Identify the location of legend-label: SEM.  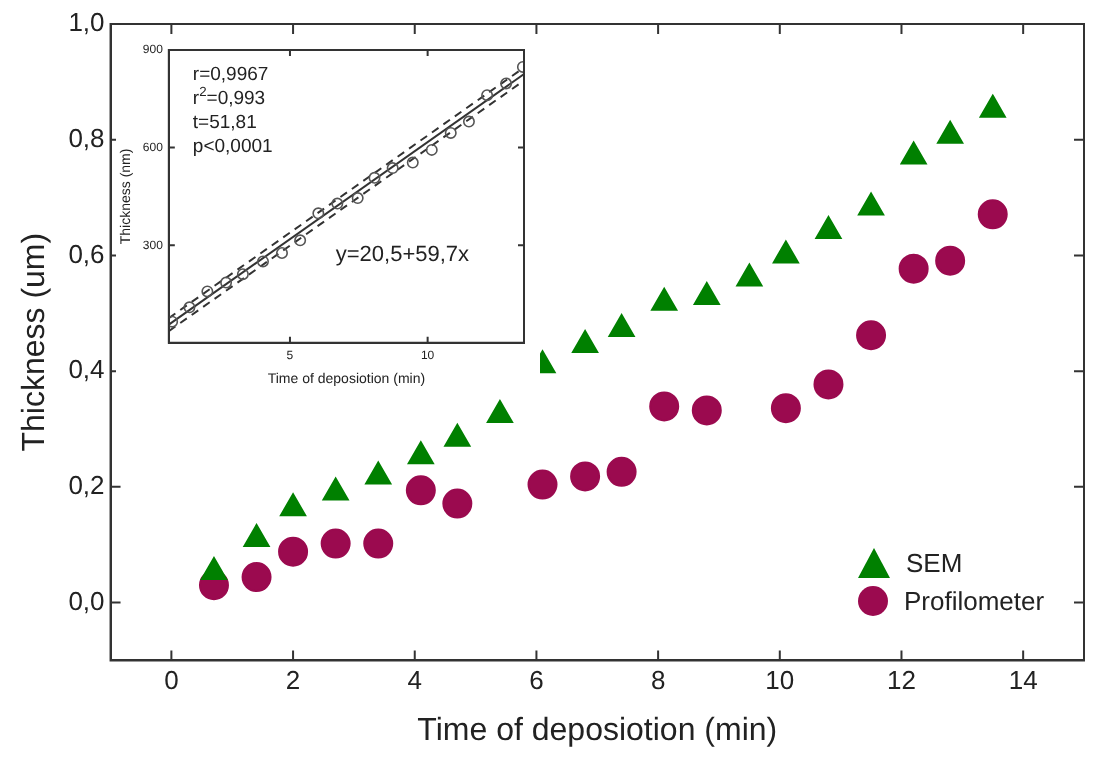
(934, 564).